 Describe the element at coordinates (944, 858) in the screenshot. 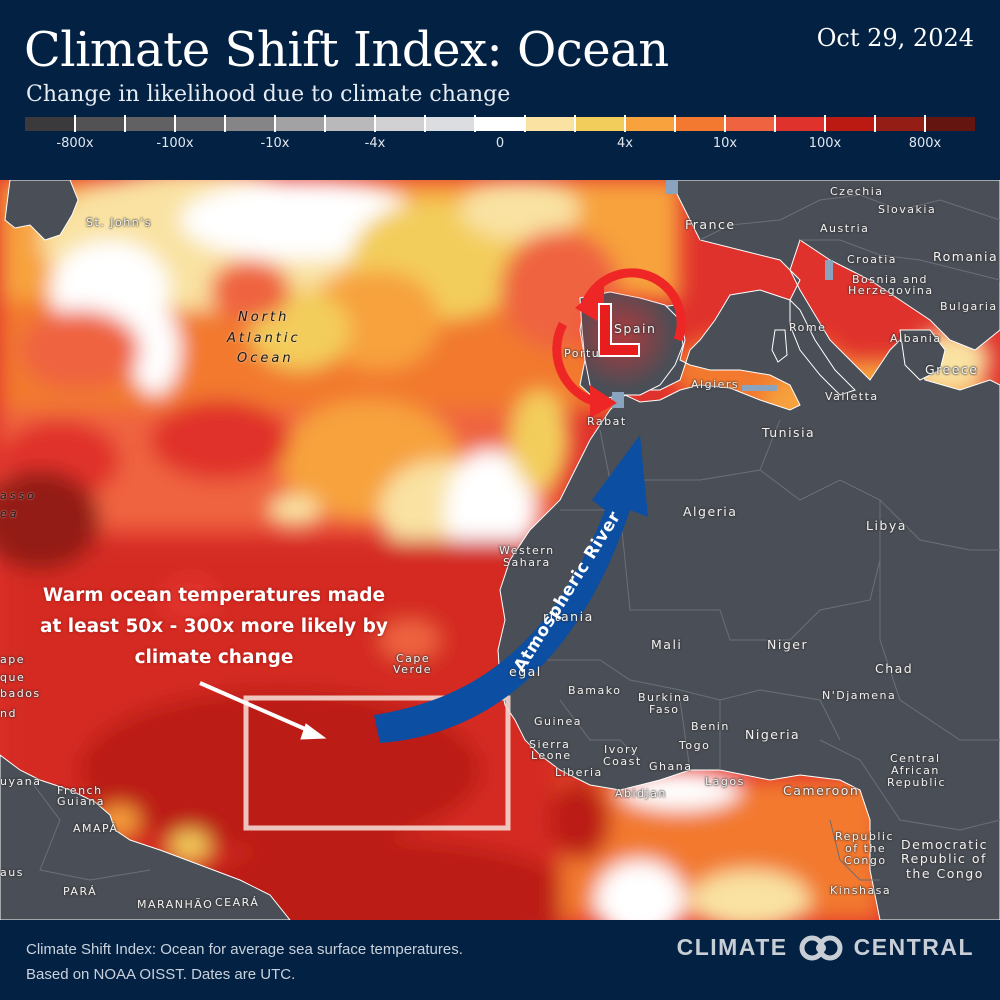

I see `place-label-drc-2: Republic of` at that location.